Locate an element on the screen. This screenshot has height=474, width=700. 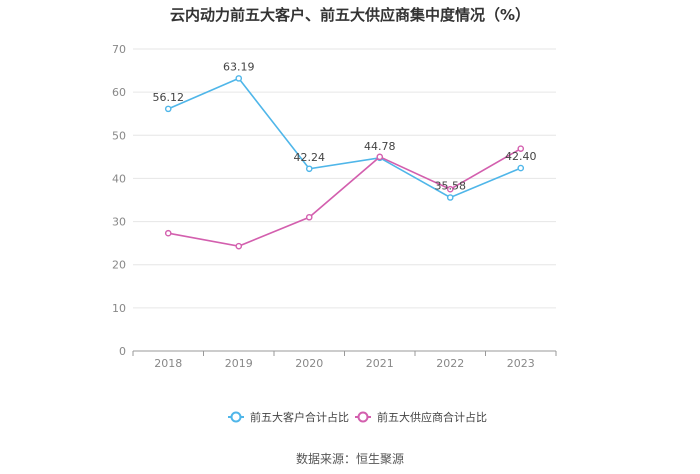
x-tick-label: 2020 is located at coordinates (309, 363).